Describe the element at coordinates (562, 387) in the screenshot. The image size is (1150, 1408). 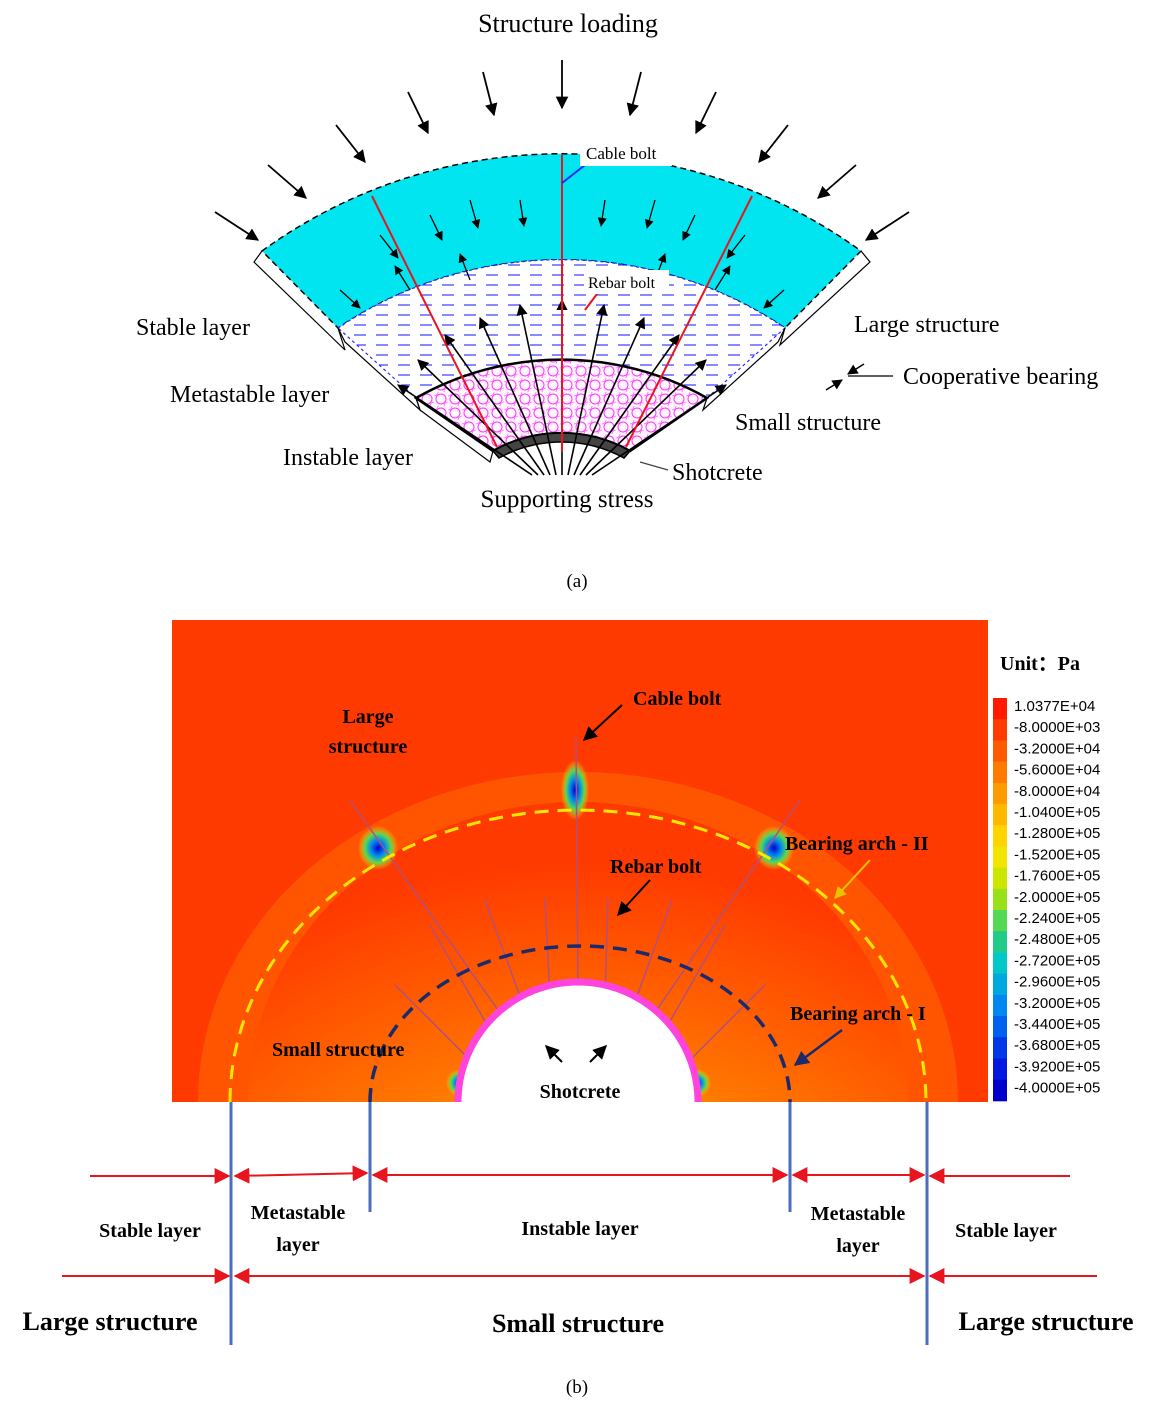
I see `supporting-stress-arrows` at that location.